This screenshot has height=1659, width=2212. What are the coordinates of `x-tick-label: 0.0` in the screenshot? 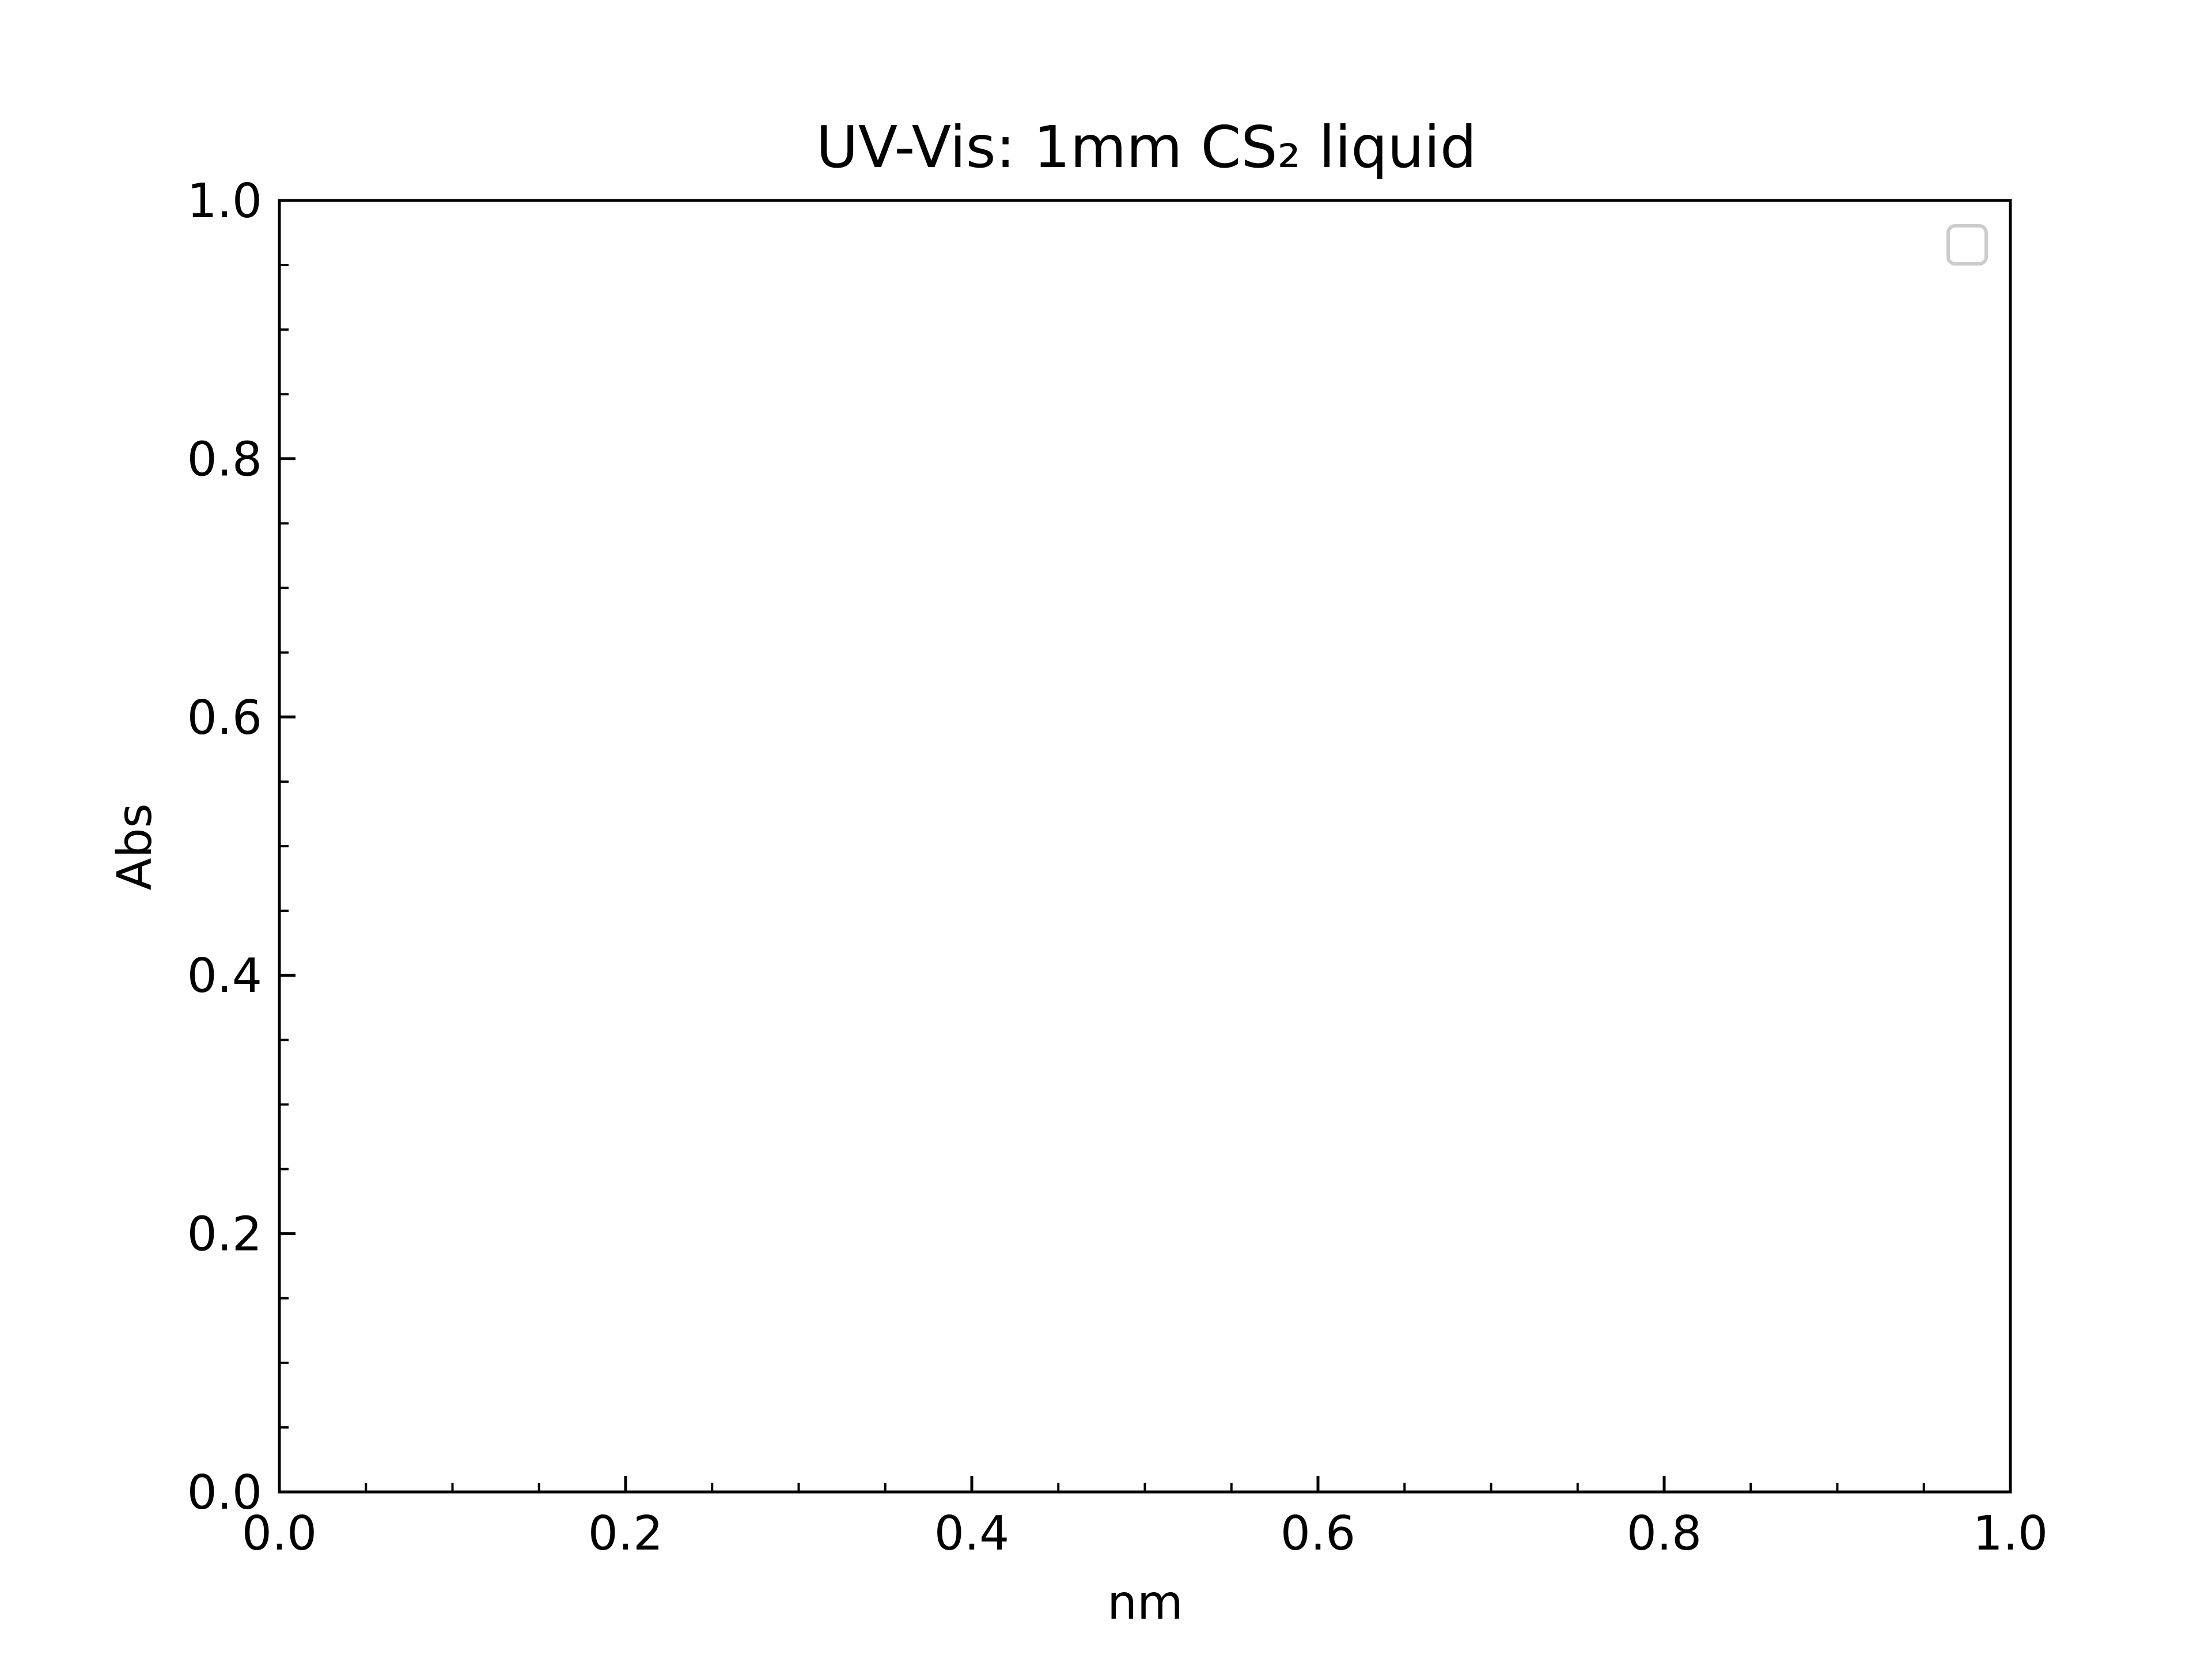 It's located at (279, 1533).